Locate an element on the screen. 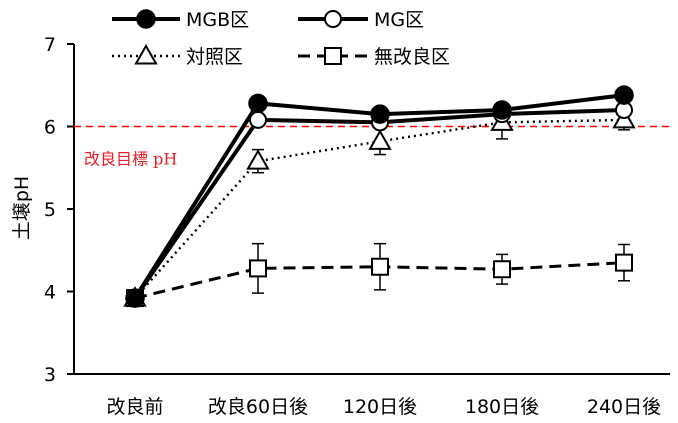 The image size is (678, 423). legend-label: 無改良区 is located at coordinates (412, 57).